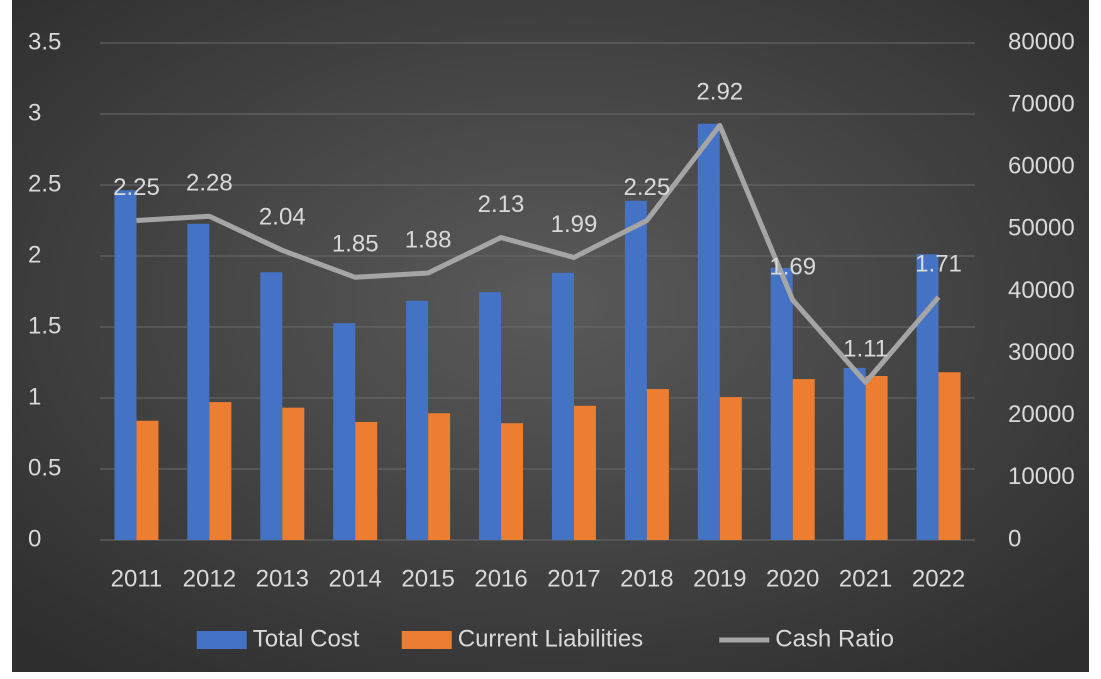 This screenshot has width=1101, height=679. Describe the element at coordinates (1041, 414) in the screenshot. I see `y2-tick-label: 20000` at that location.